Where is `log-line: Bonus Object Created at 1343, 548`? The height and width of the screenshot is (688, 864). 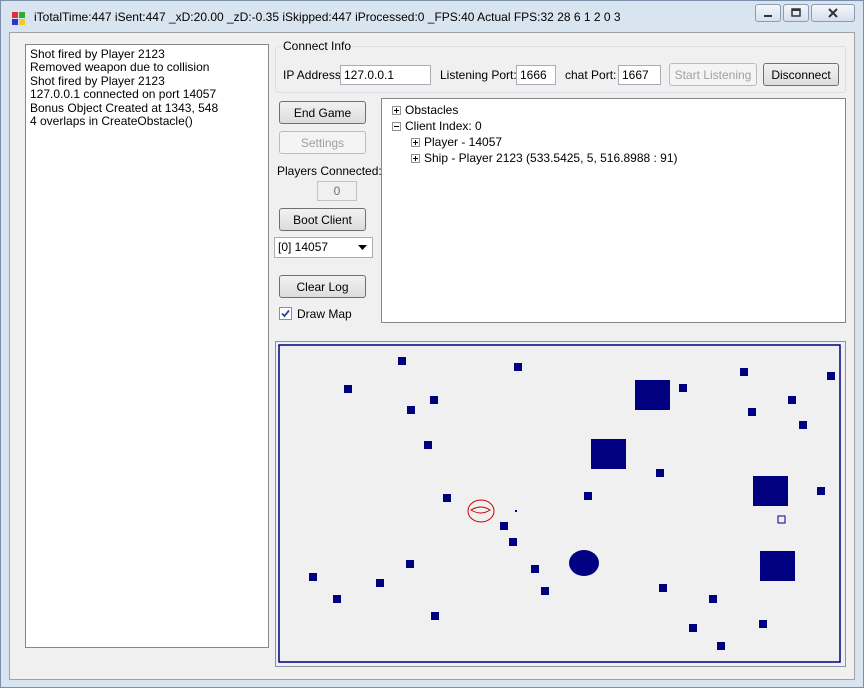 log-line: Bonus Object Created at 1343, 548 is located at coordinates (124, 107).